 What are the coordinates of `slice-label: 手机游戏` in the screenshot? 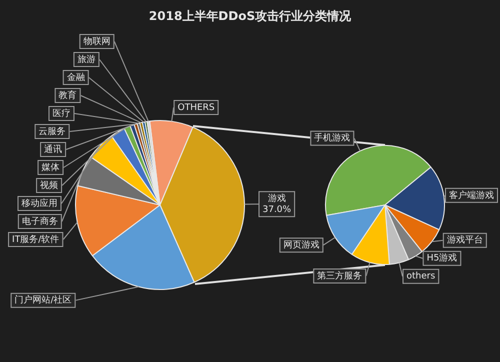 It's located at (332, 138).